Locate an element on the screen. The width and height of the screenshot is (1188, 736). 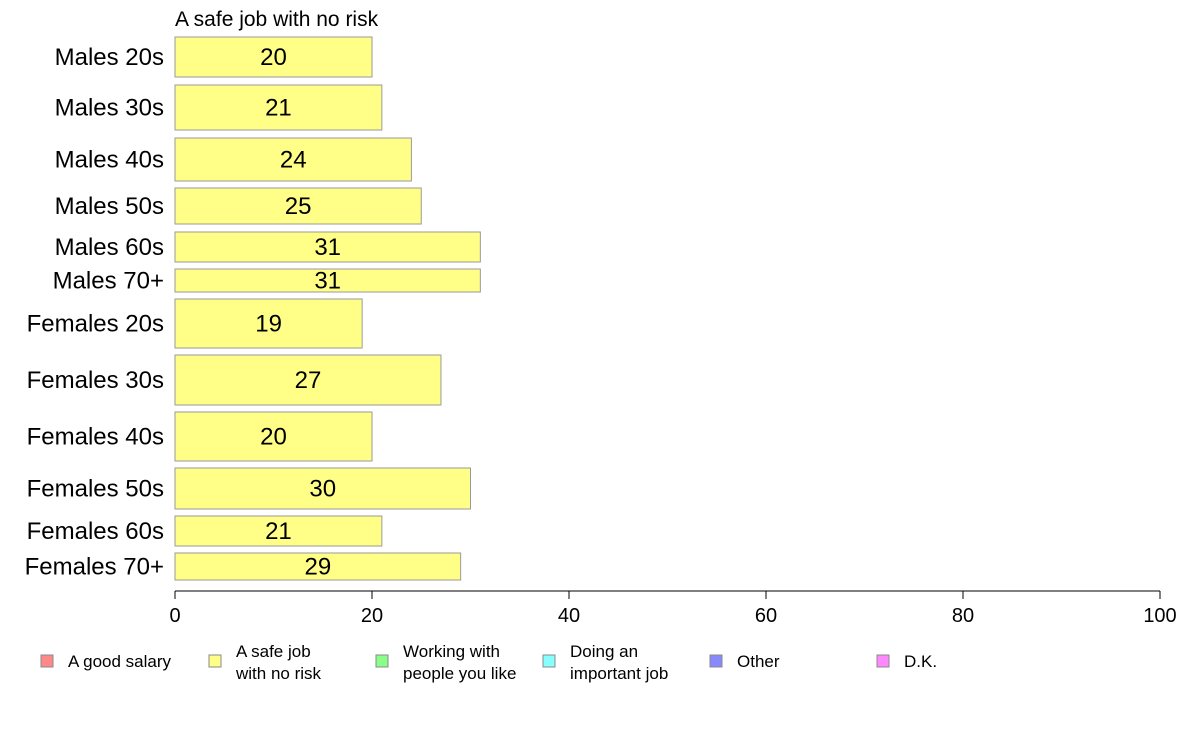
x-tick-label: 60 is located at coordinates (766, 616).